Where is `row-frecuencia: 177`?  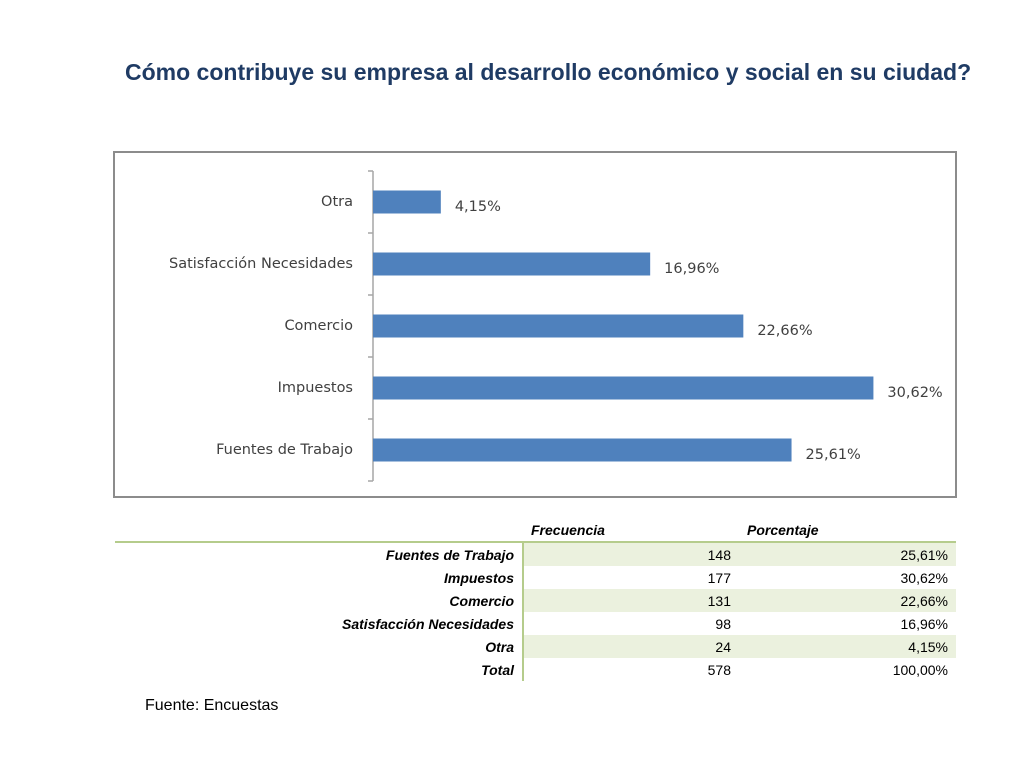
row-frecuencia: 177 is located at coordinates (719, 577).